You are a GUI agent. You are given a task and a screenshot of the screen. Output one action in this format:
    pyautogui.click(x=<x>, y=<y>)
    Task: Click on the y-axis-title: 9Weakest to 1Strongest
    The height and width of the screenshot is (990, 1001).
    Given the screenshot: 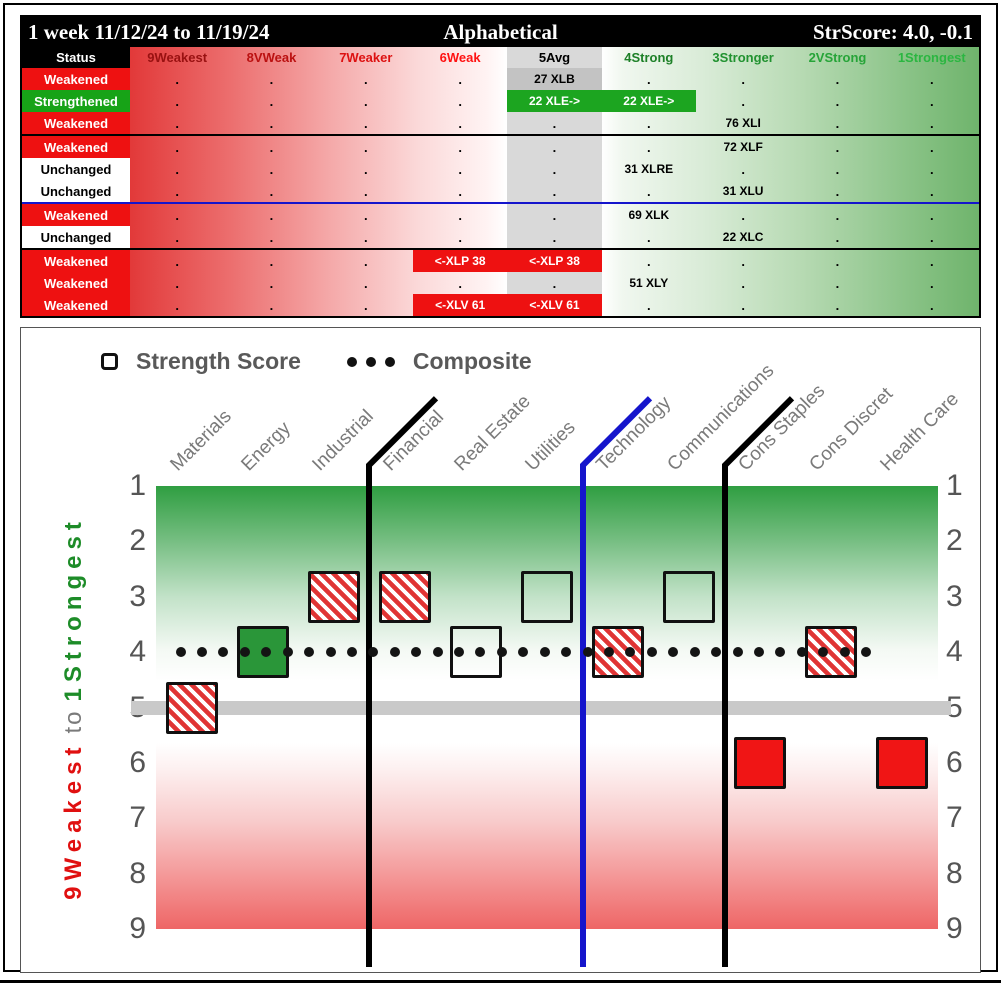 What is the action you would take?
    pyautogui.click(x=74, y=707)
    